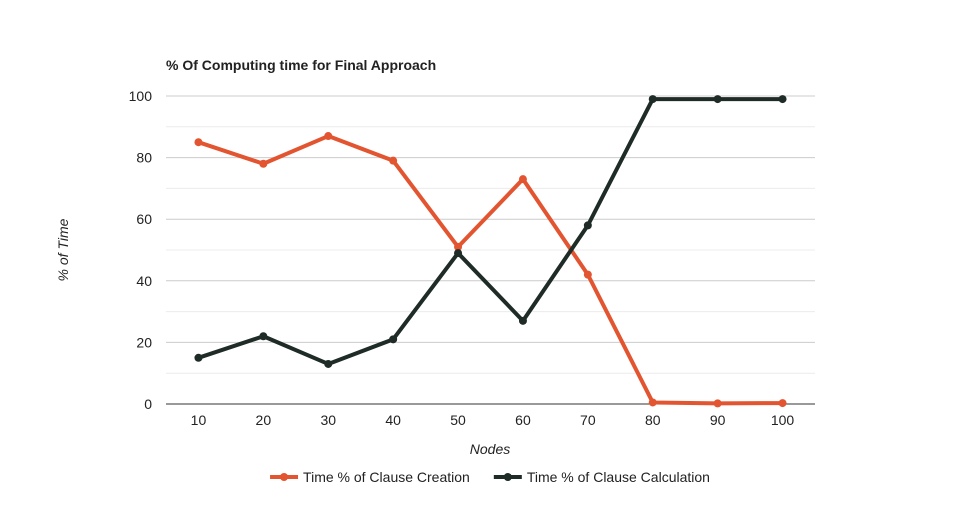 This screenshot has width=980, height=505. What do you see at coordinates (141, 250) in the screenshot?
I see `y-axis-ticks: 0 20 40 60 80 100` at bounding box center [141, 250].